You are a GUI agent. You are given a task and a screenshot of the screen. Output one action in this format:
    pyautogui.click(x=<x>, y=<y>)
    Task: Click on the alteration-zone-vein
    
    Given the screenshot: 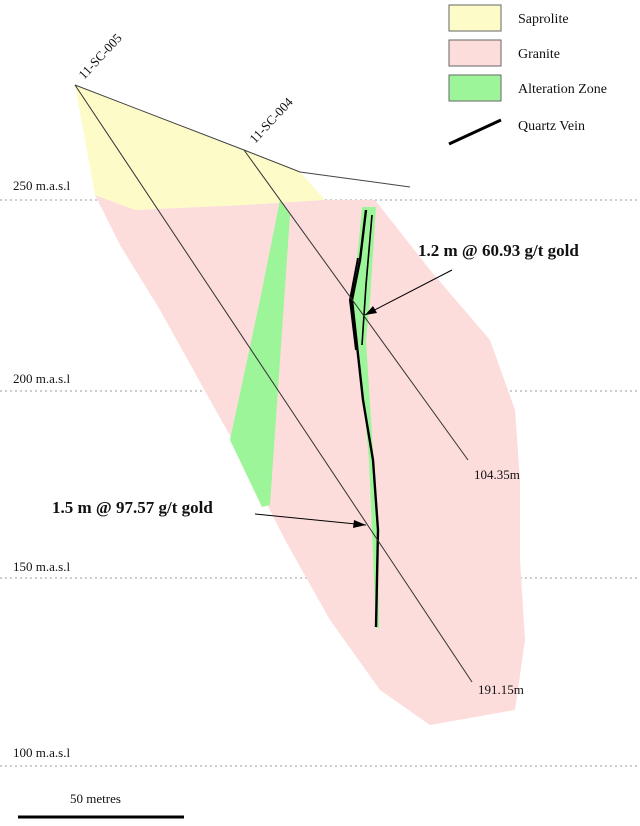 What is the action you would take?
    pyautogui.click(x=365, y=417)
    